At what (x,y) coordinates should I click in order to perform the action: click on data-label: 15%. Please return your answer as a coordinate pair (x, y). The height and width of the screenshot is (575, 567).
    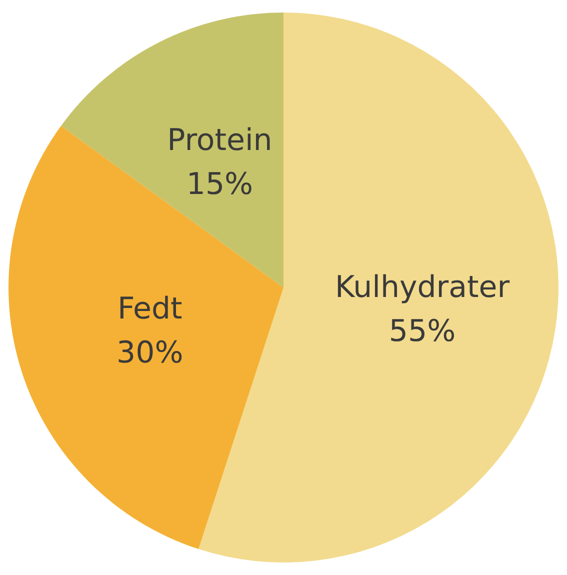
    Looking at the image, I should click on (220, 184).